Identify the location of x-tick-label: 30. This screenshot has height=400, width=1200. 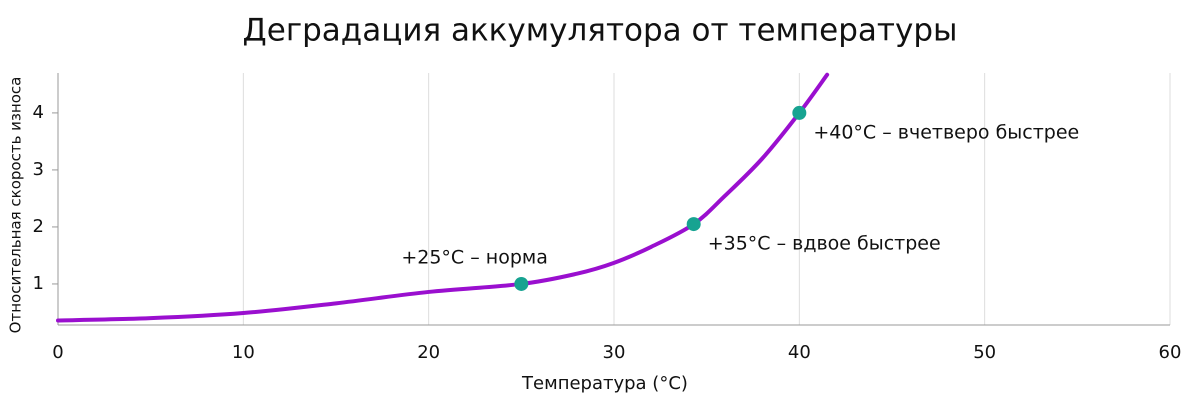
(614, 352).